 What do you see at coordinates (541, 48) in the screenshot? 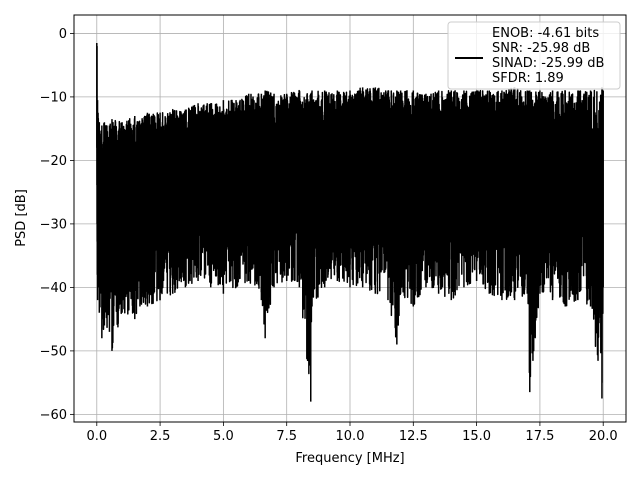
I see `legend-line-2: SNR: -25.98 dB` at bounding box center [541, 48].